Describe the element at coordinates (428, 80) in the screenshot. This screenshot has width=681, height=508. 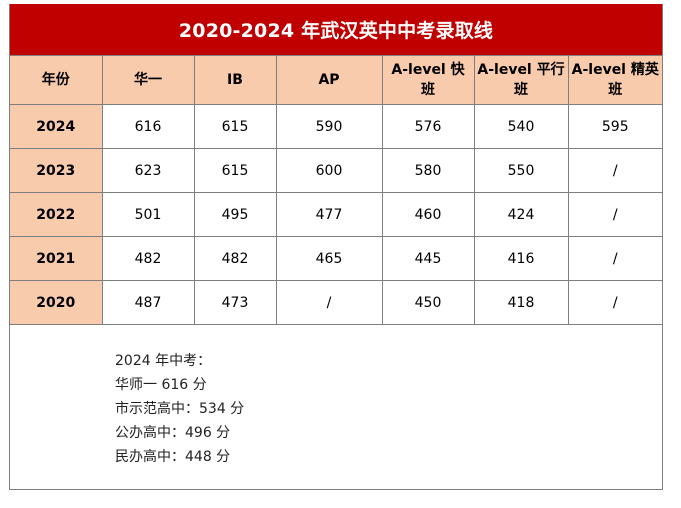
I see `column-header-alevel-fast: A-level 快班` at that location.